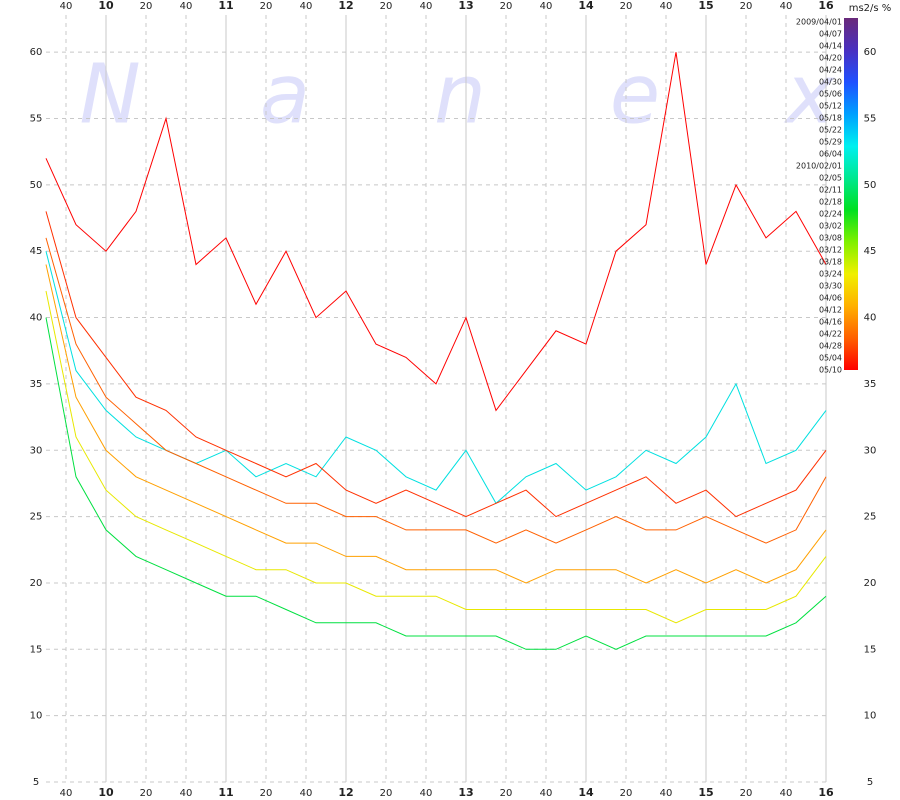  I want to click on watermark-letter: a, so click(285, 94).